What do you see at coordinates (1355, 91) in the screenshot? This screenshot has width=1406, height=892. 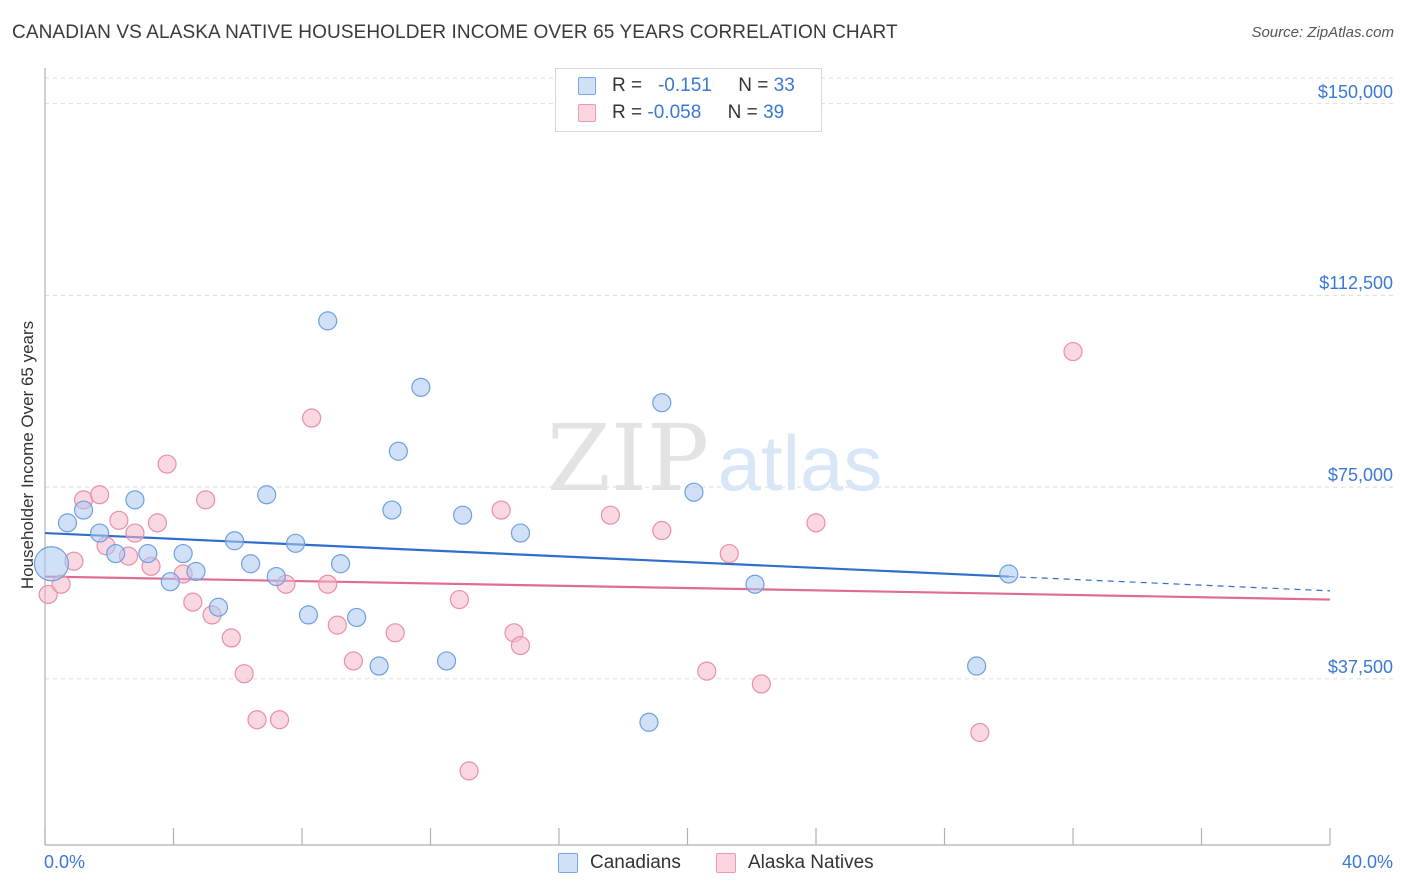 I see `y-tick-label-3: $150,000` at bounding box center [1355, 91].